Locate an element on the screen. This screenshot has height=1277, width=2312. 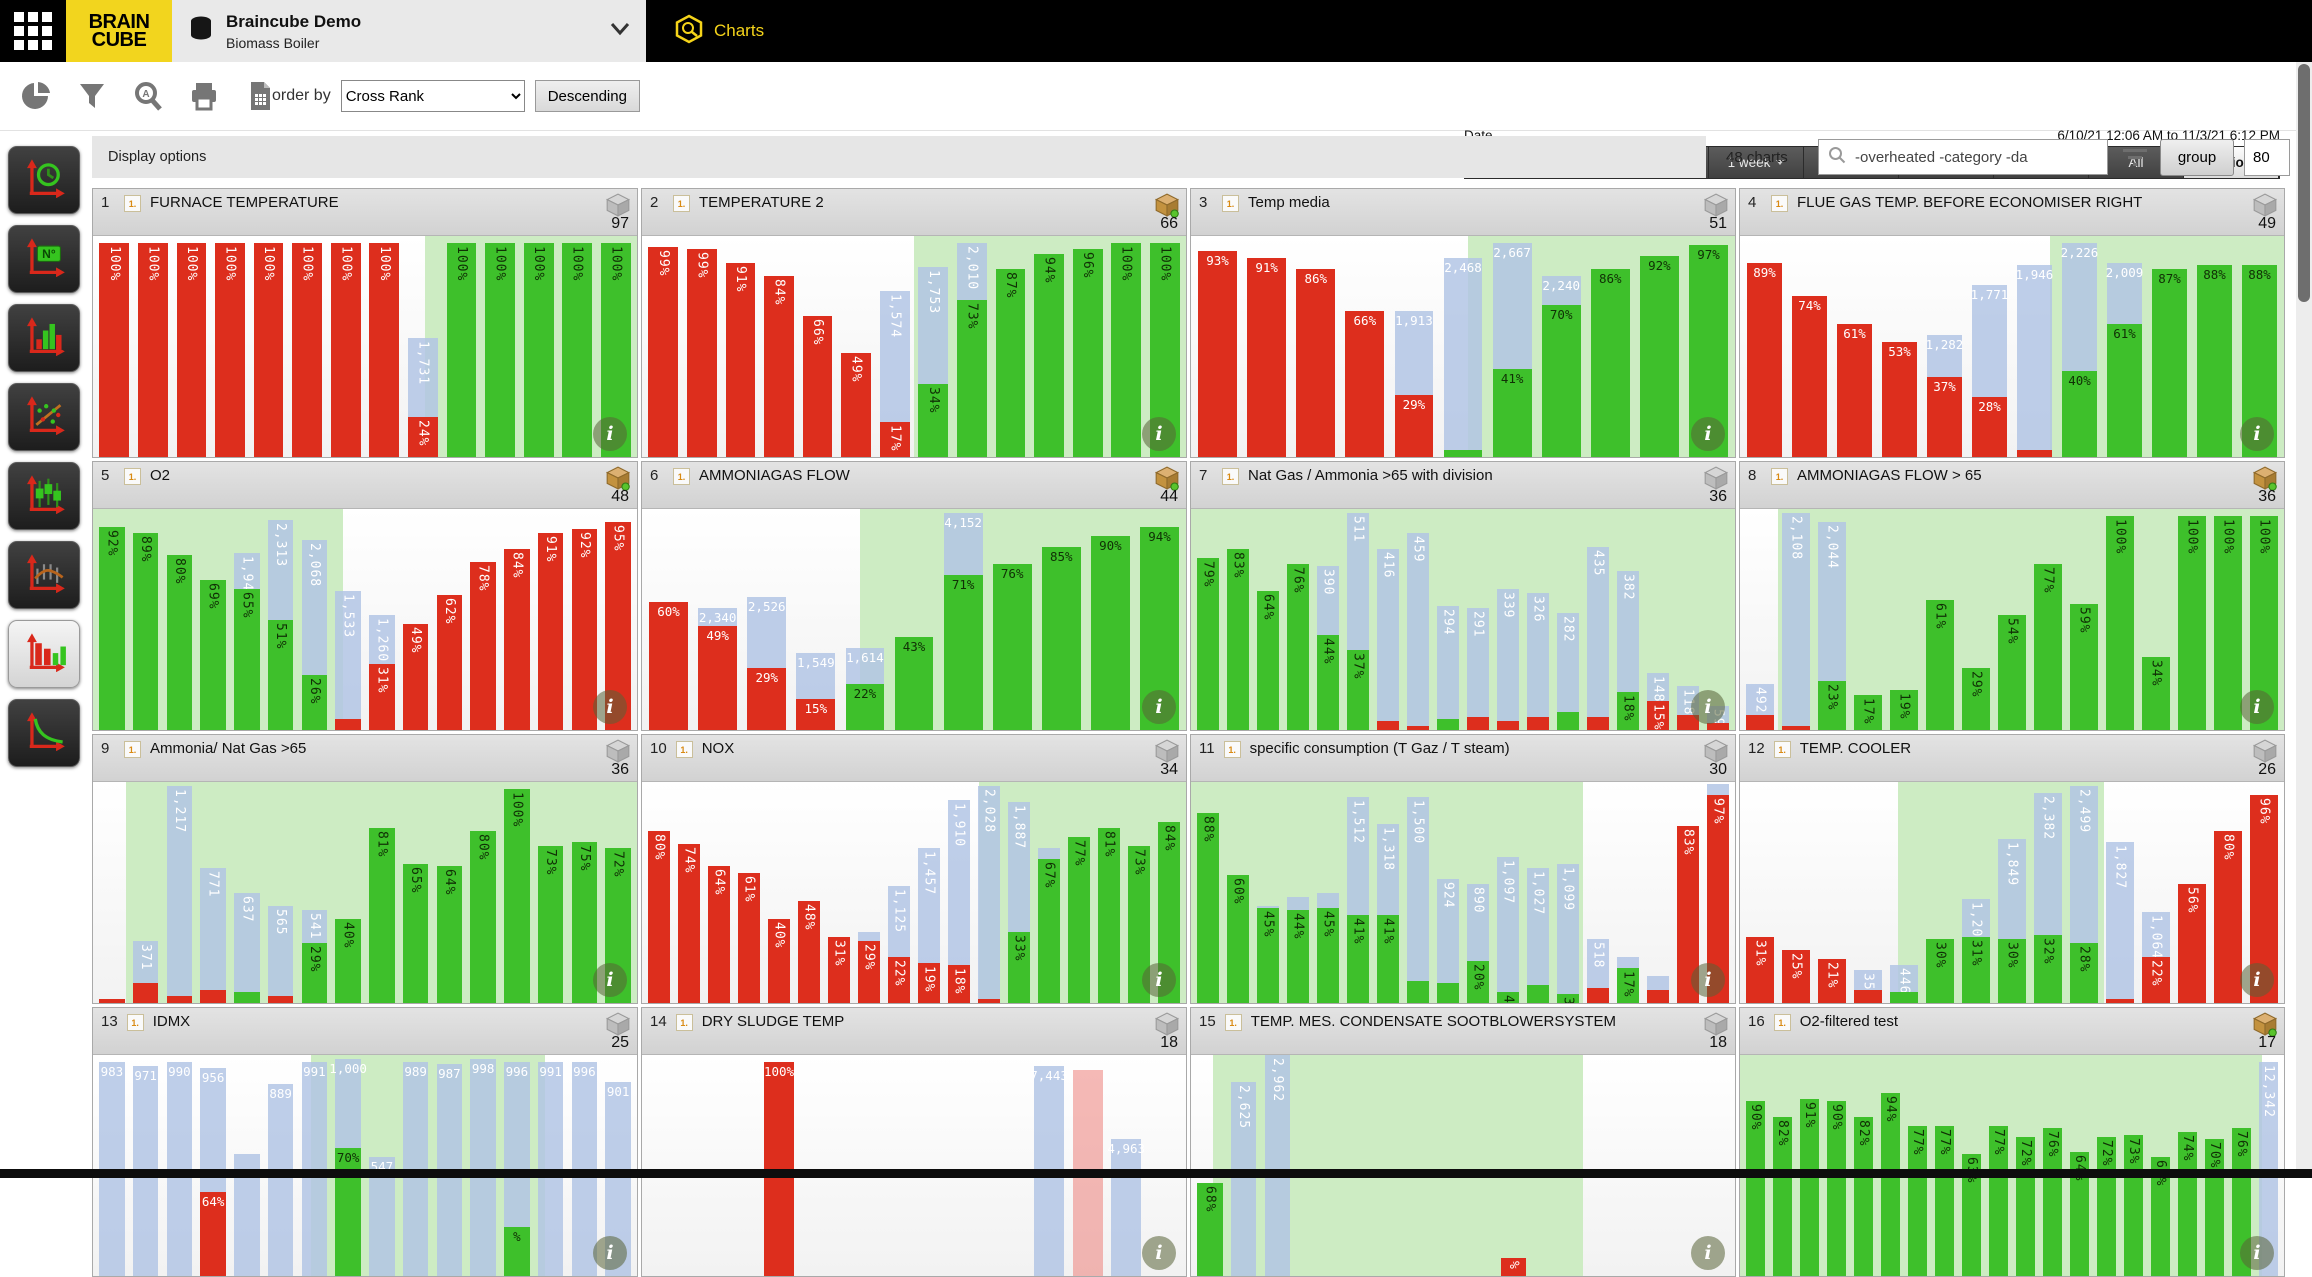
count-bar: 1,533 is located at coordinates (348, 660).